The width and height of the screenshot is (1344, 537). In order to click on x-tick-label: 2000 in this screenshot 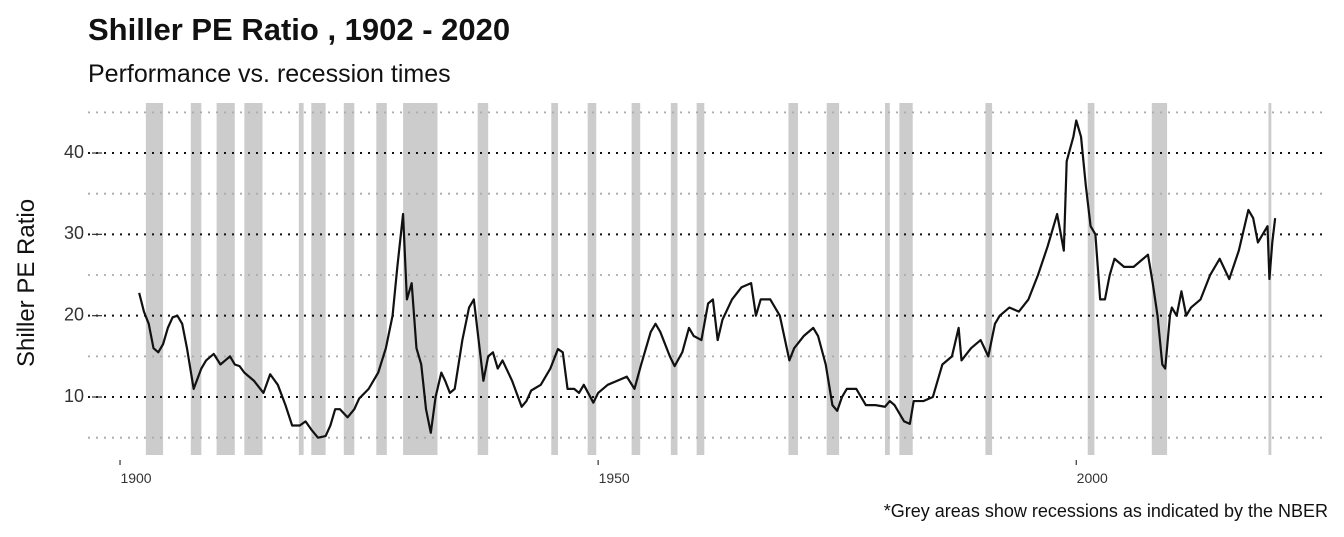, I will do `click(1092, 478)`.